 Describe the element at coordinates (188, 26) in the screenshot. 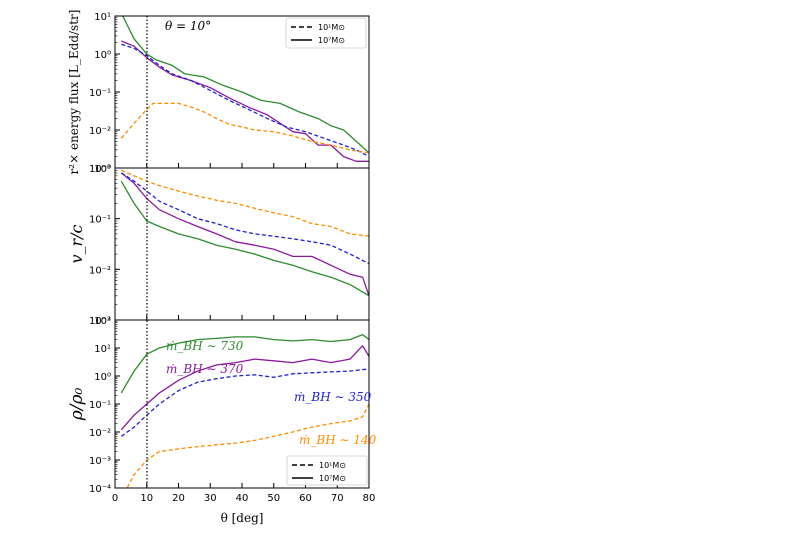

I see `theta-annotation: θ = 10°` at that location.